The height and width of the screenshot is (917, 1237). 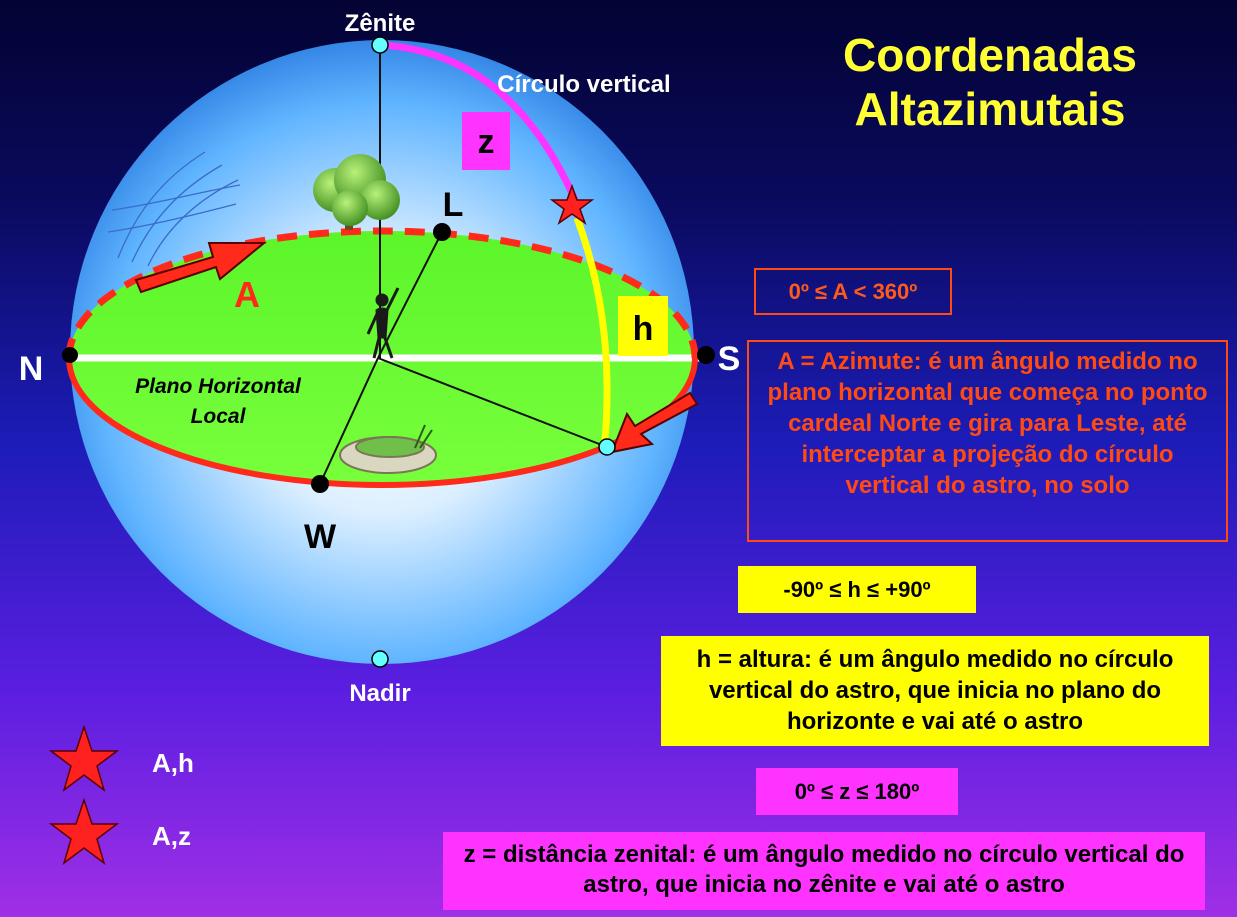 What do you see at coordinates (654, 422) in the screenshot?
I see `azimuth-arrow-bottom` at bounding box center [654, 422].